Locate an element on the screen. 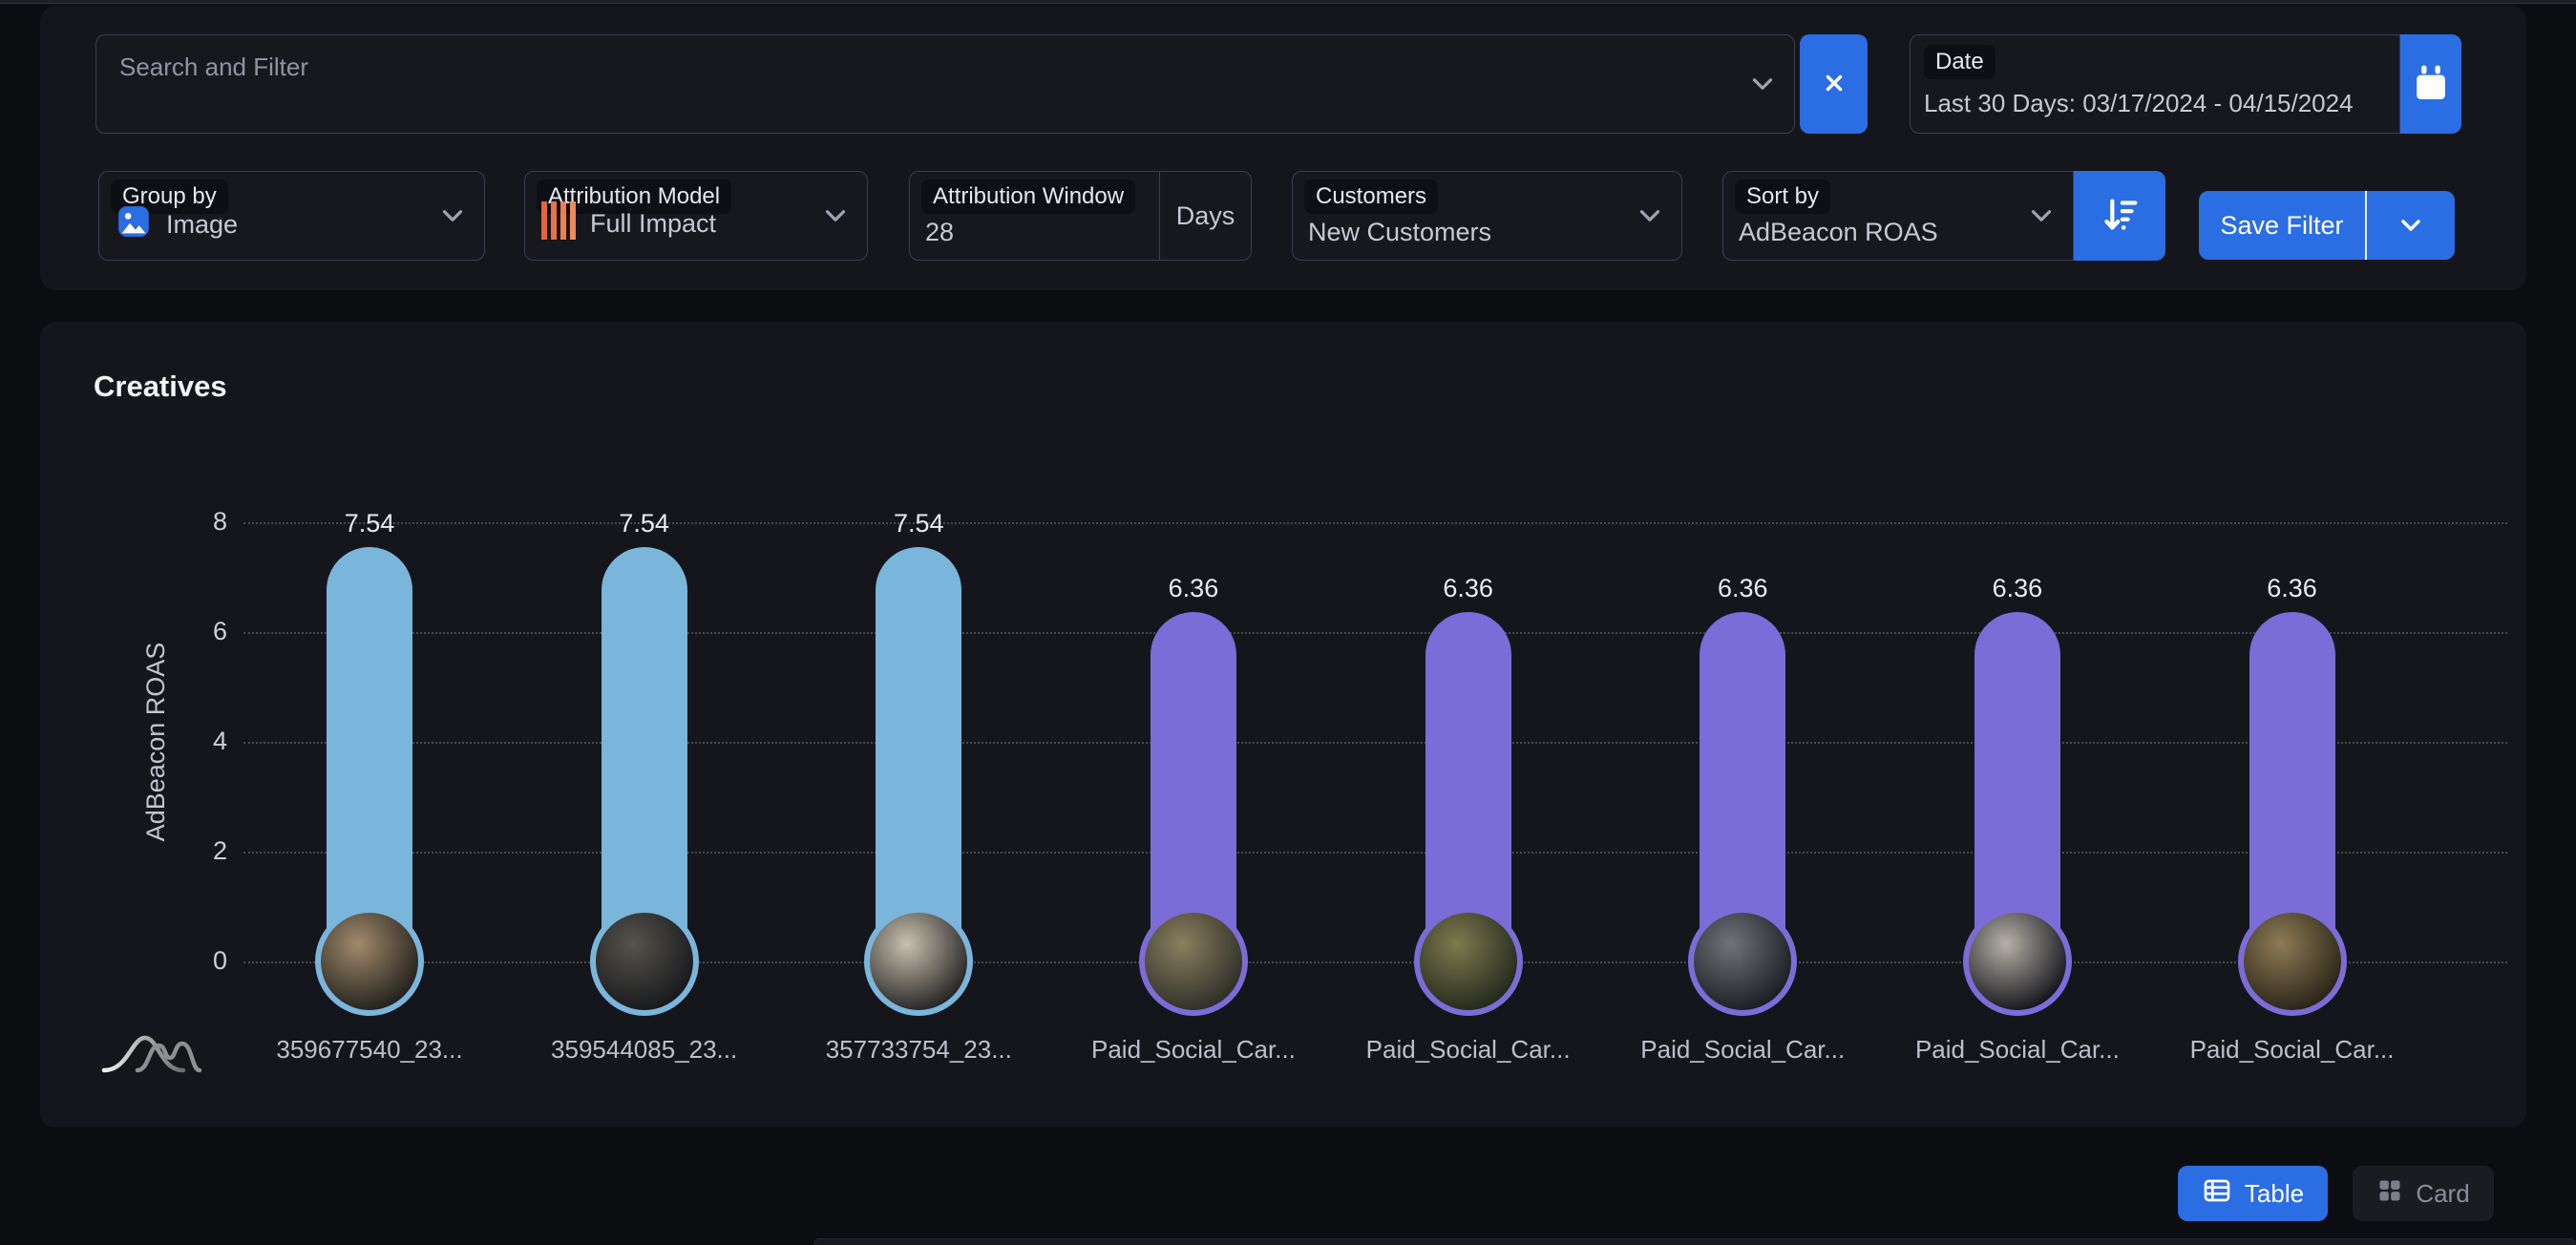 This screenshot has height=1245, width=2576. group-by-value: Image is located at coordinates (202, 224).